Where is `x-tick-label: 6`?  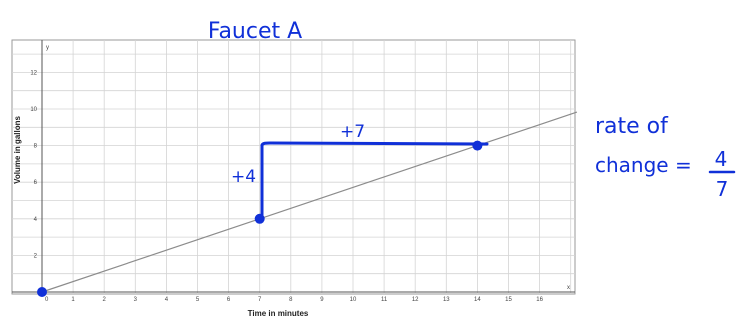 x-tick-label: 6 is located at coordinates (229, 300).